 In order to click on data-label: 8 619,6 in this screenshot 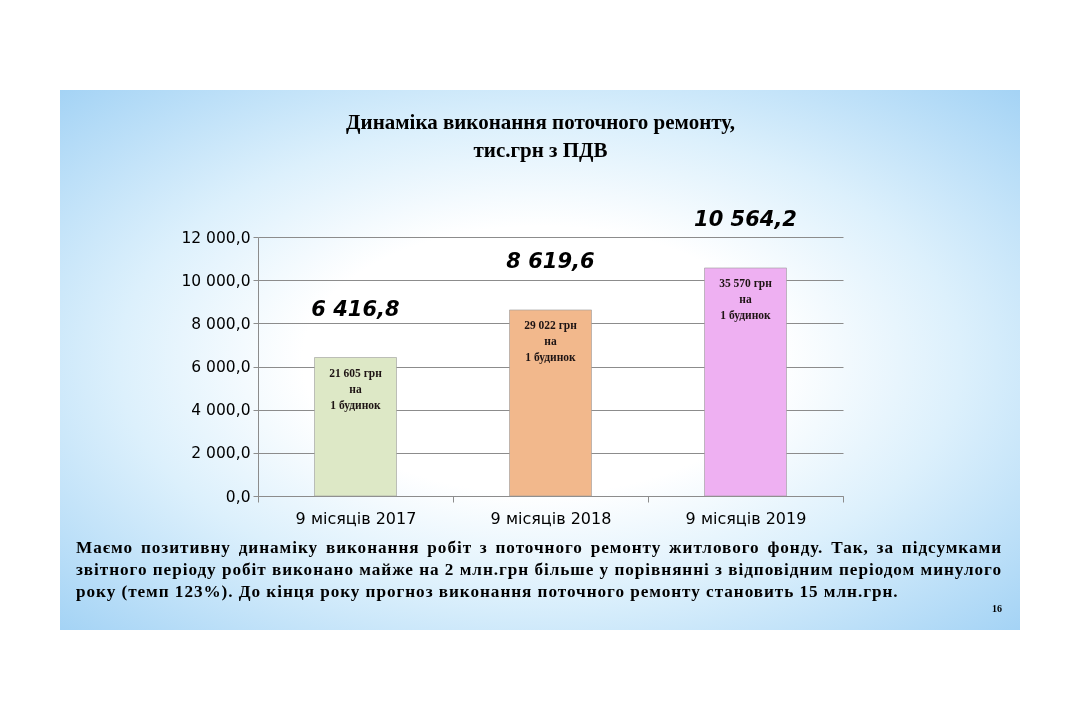, I will do `click(550, 260)`.